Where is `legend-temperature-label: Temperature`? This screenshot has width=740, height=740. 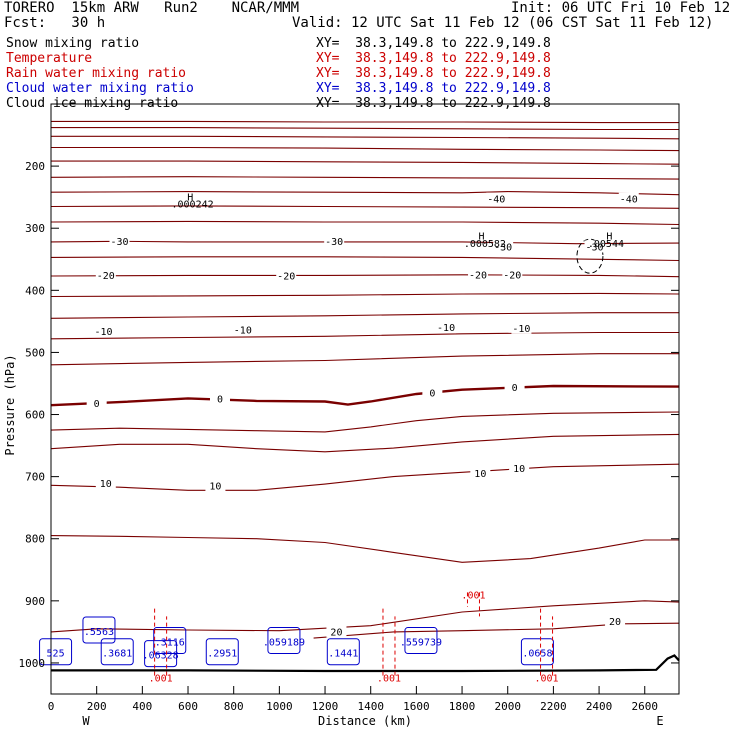
legend-temperature-label: Temperature is located at coordinates (49, 58).